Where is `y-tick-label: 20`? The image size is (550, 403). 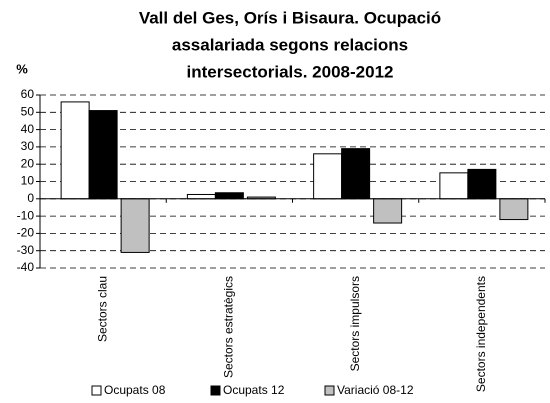
y-tick-label: 20 is located at coordinates (28, 163).